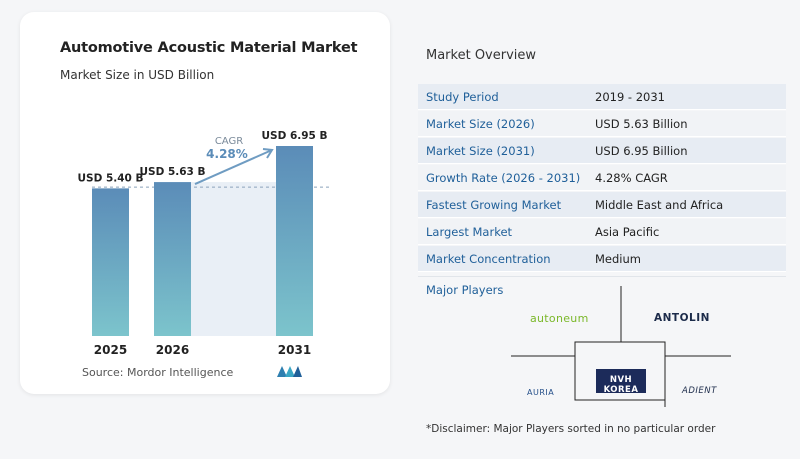 This screenshot has width=800, height=459. I want to click on data-label-2025: USD 5.40 B, so click(110, 178).